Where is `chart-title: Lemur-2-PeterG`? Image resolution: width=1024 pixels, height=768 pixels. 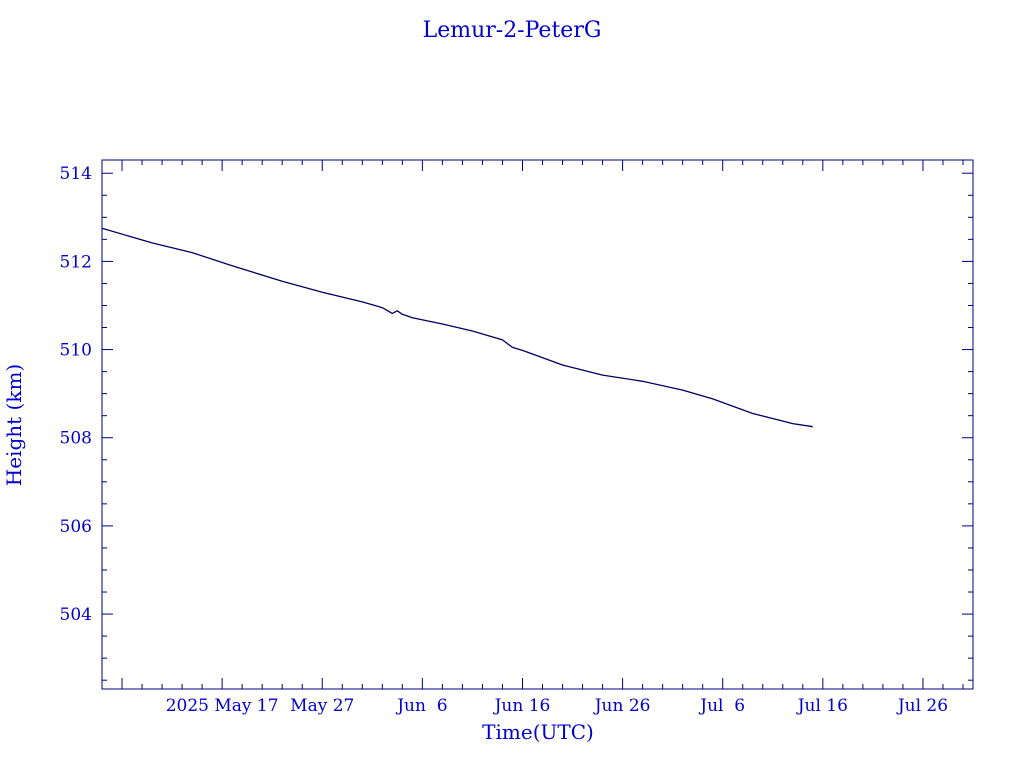
chart-title: Lemur-2-PeterG is located at coordinates (512, 30).